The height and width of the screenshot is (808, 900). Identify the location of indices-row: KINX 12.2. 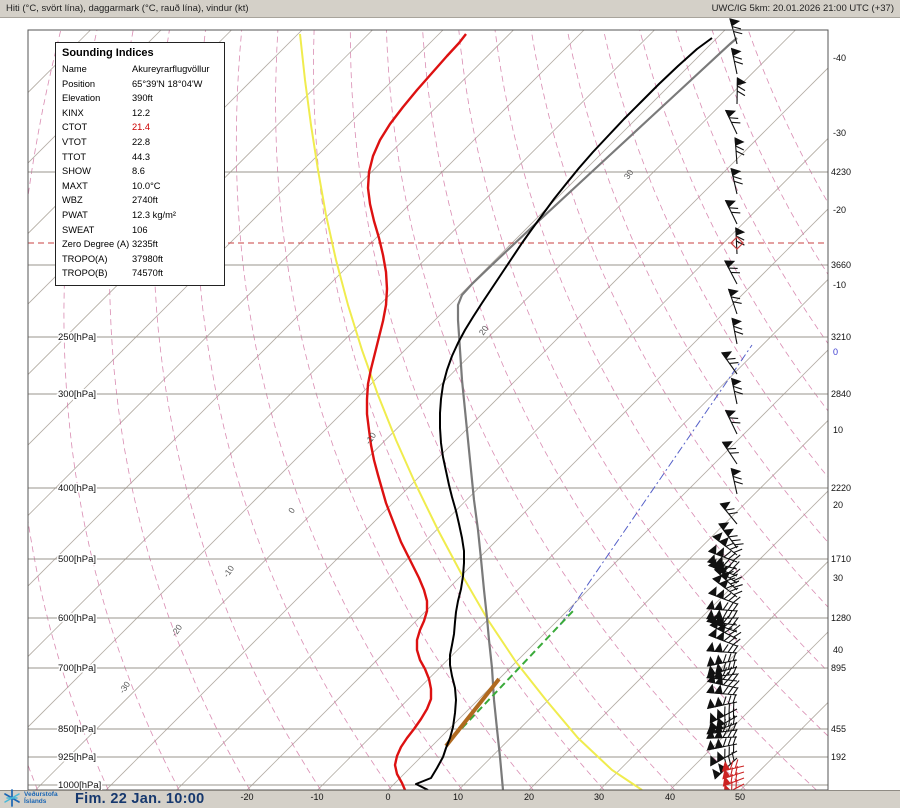
(140, 113).